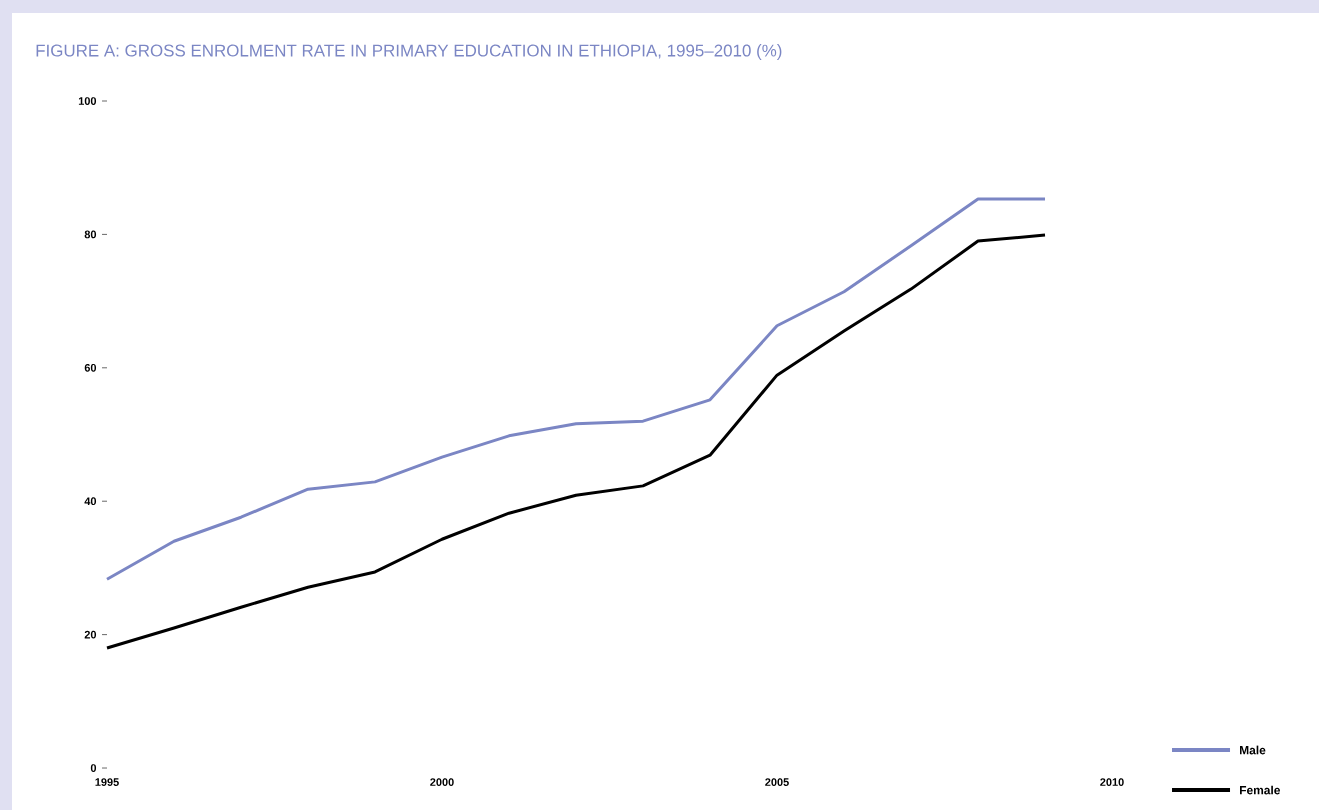 Image resolution: width=1319 pixels, height=810 pixels. What do you see at coordinates (1260, 790) in the screenshot?
I see `legend-label: Female` at bounding box center [1260, 790].